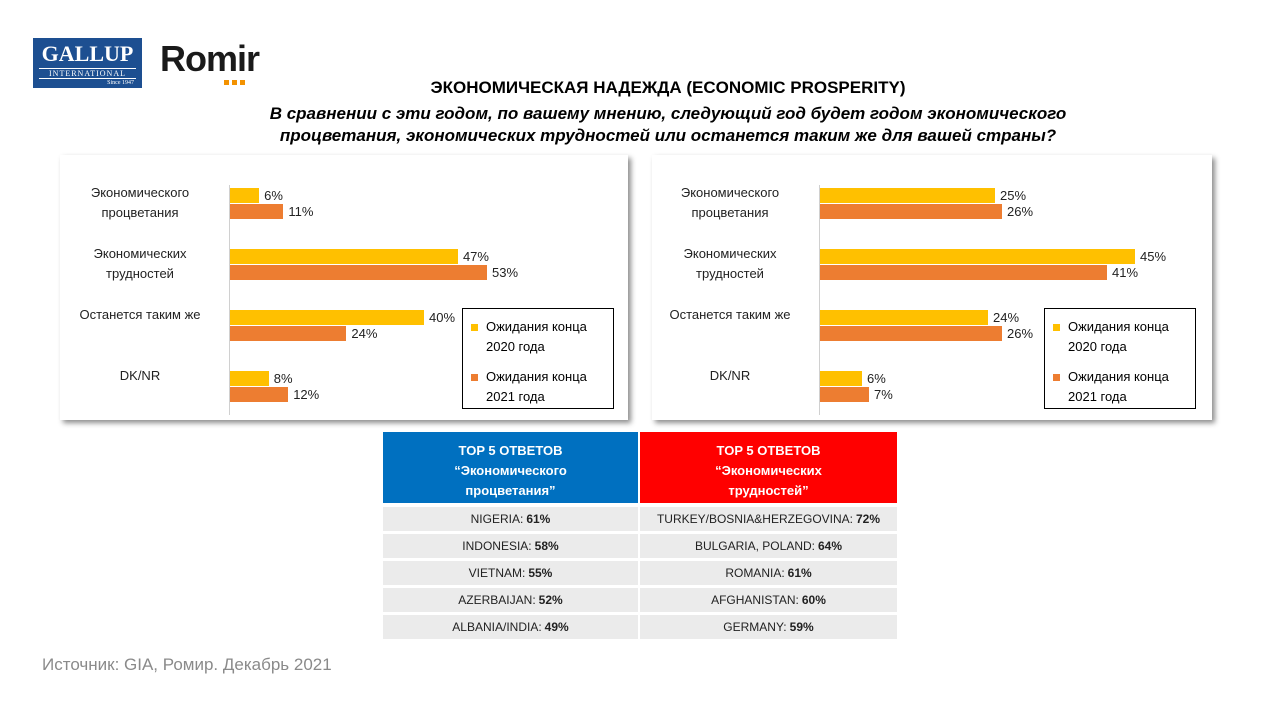  Describe the element at coordinates (546, 546) in the screenshot. I see `share: 58%` at that location.